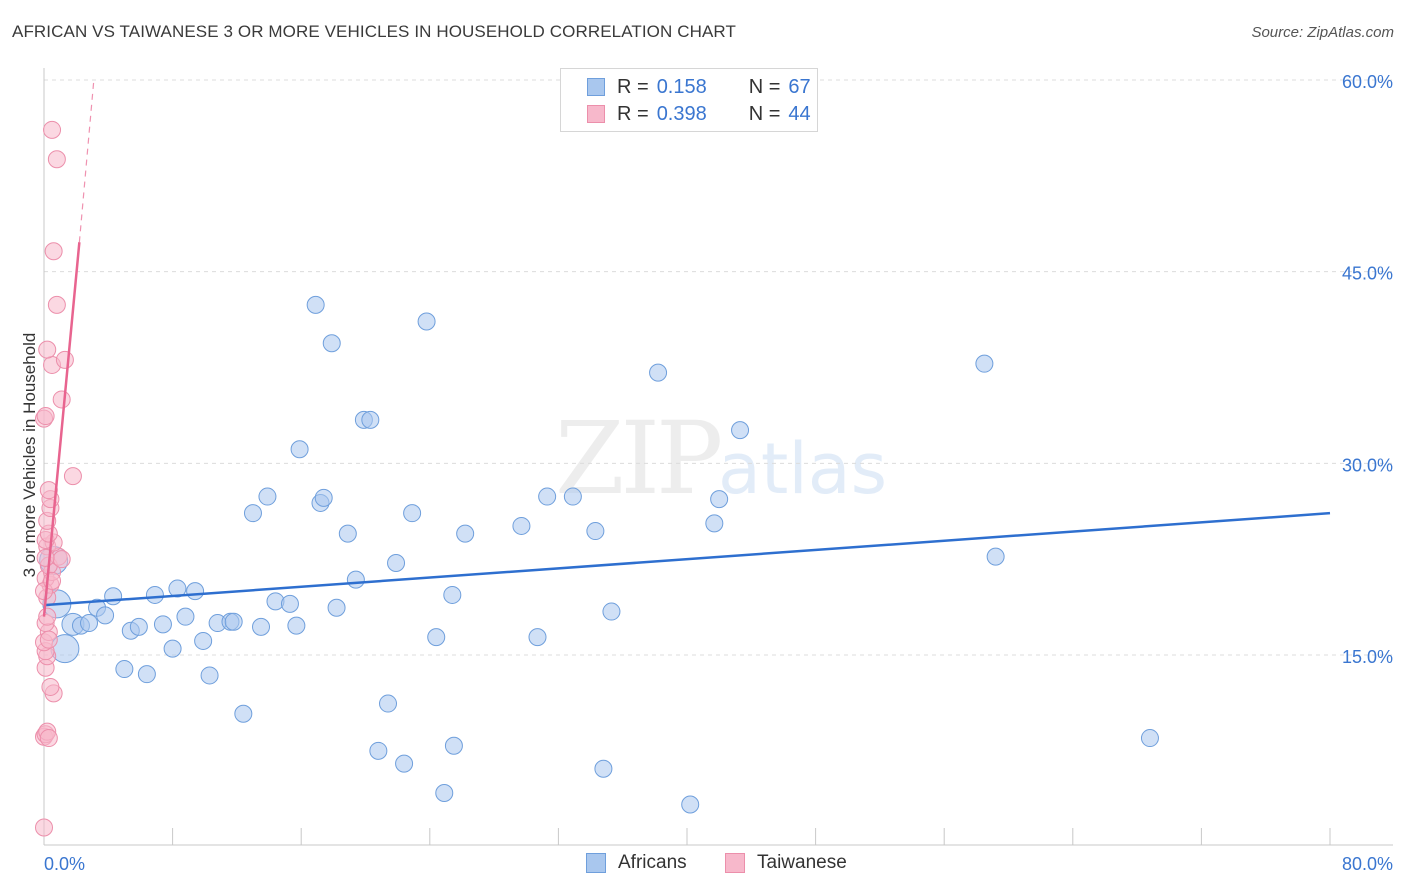 This screenshot has height=892, width=1406. I want to click on taiwanese-legend-swatch, so click(735, 863).